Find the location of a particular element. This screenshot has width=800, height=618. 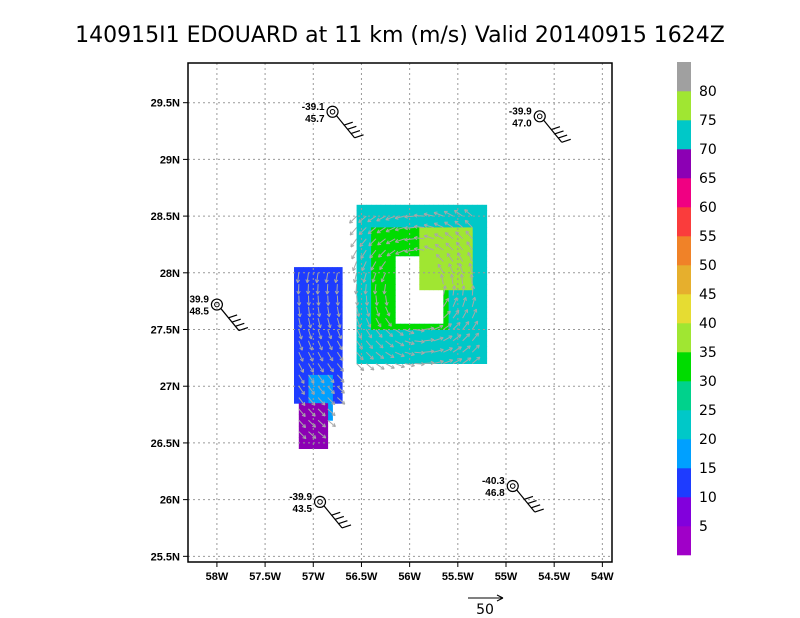

station-dewpoint: 48.5 is located at coordinates (199, 312).